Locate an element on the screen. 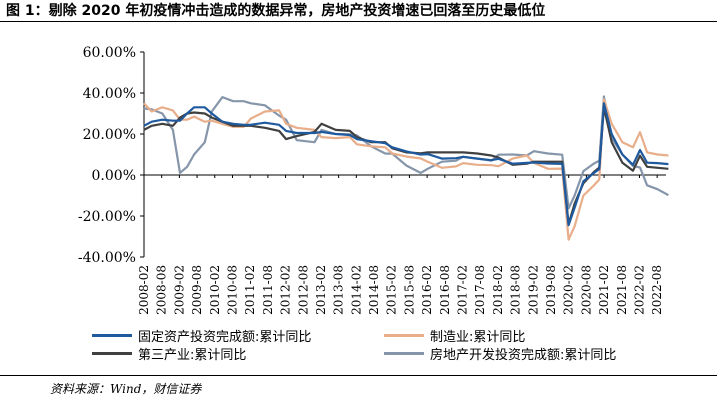 This screenshot has height=409, width=717. x-tick-label: 2020-08 is located at coordinates (586, 290).